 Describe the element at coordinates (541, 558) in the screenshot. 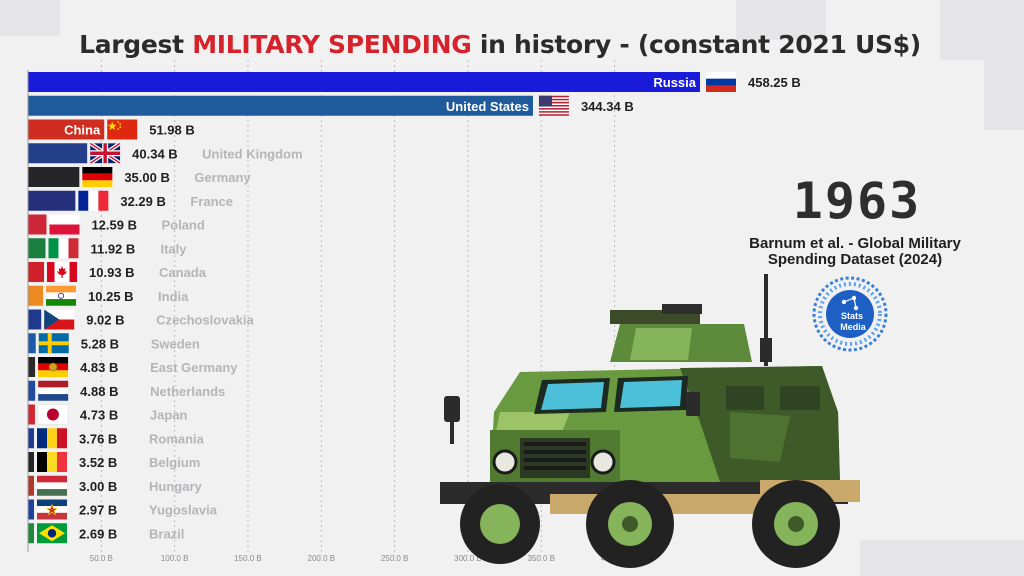

I see `x-tick-label: 350.0 B` at that location.